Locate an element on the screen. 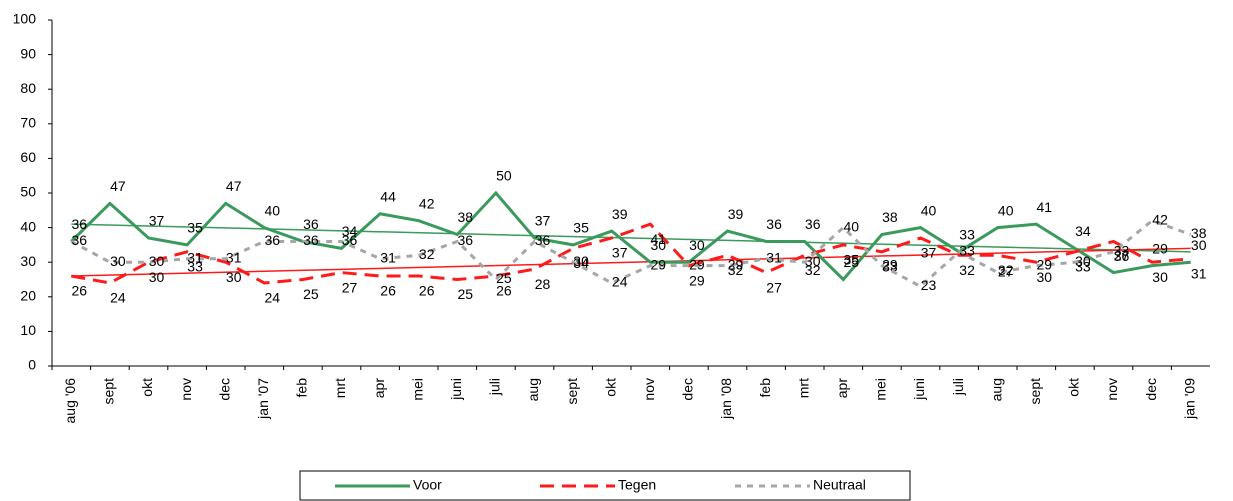 Image resolution: width=1233 pixels, height=501 pixels. legend-label: Voor is located at coordinates (427, 485).